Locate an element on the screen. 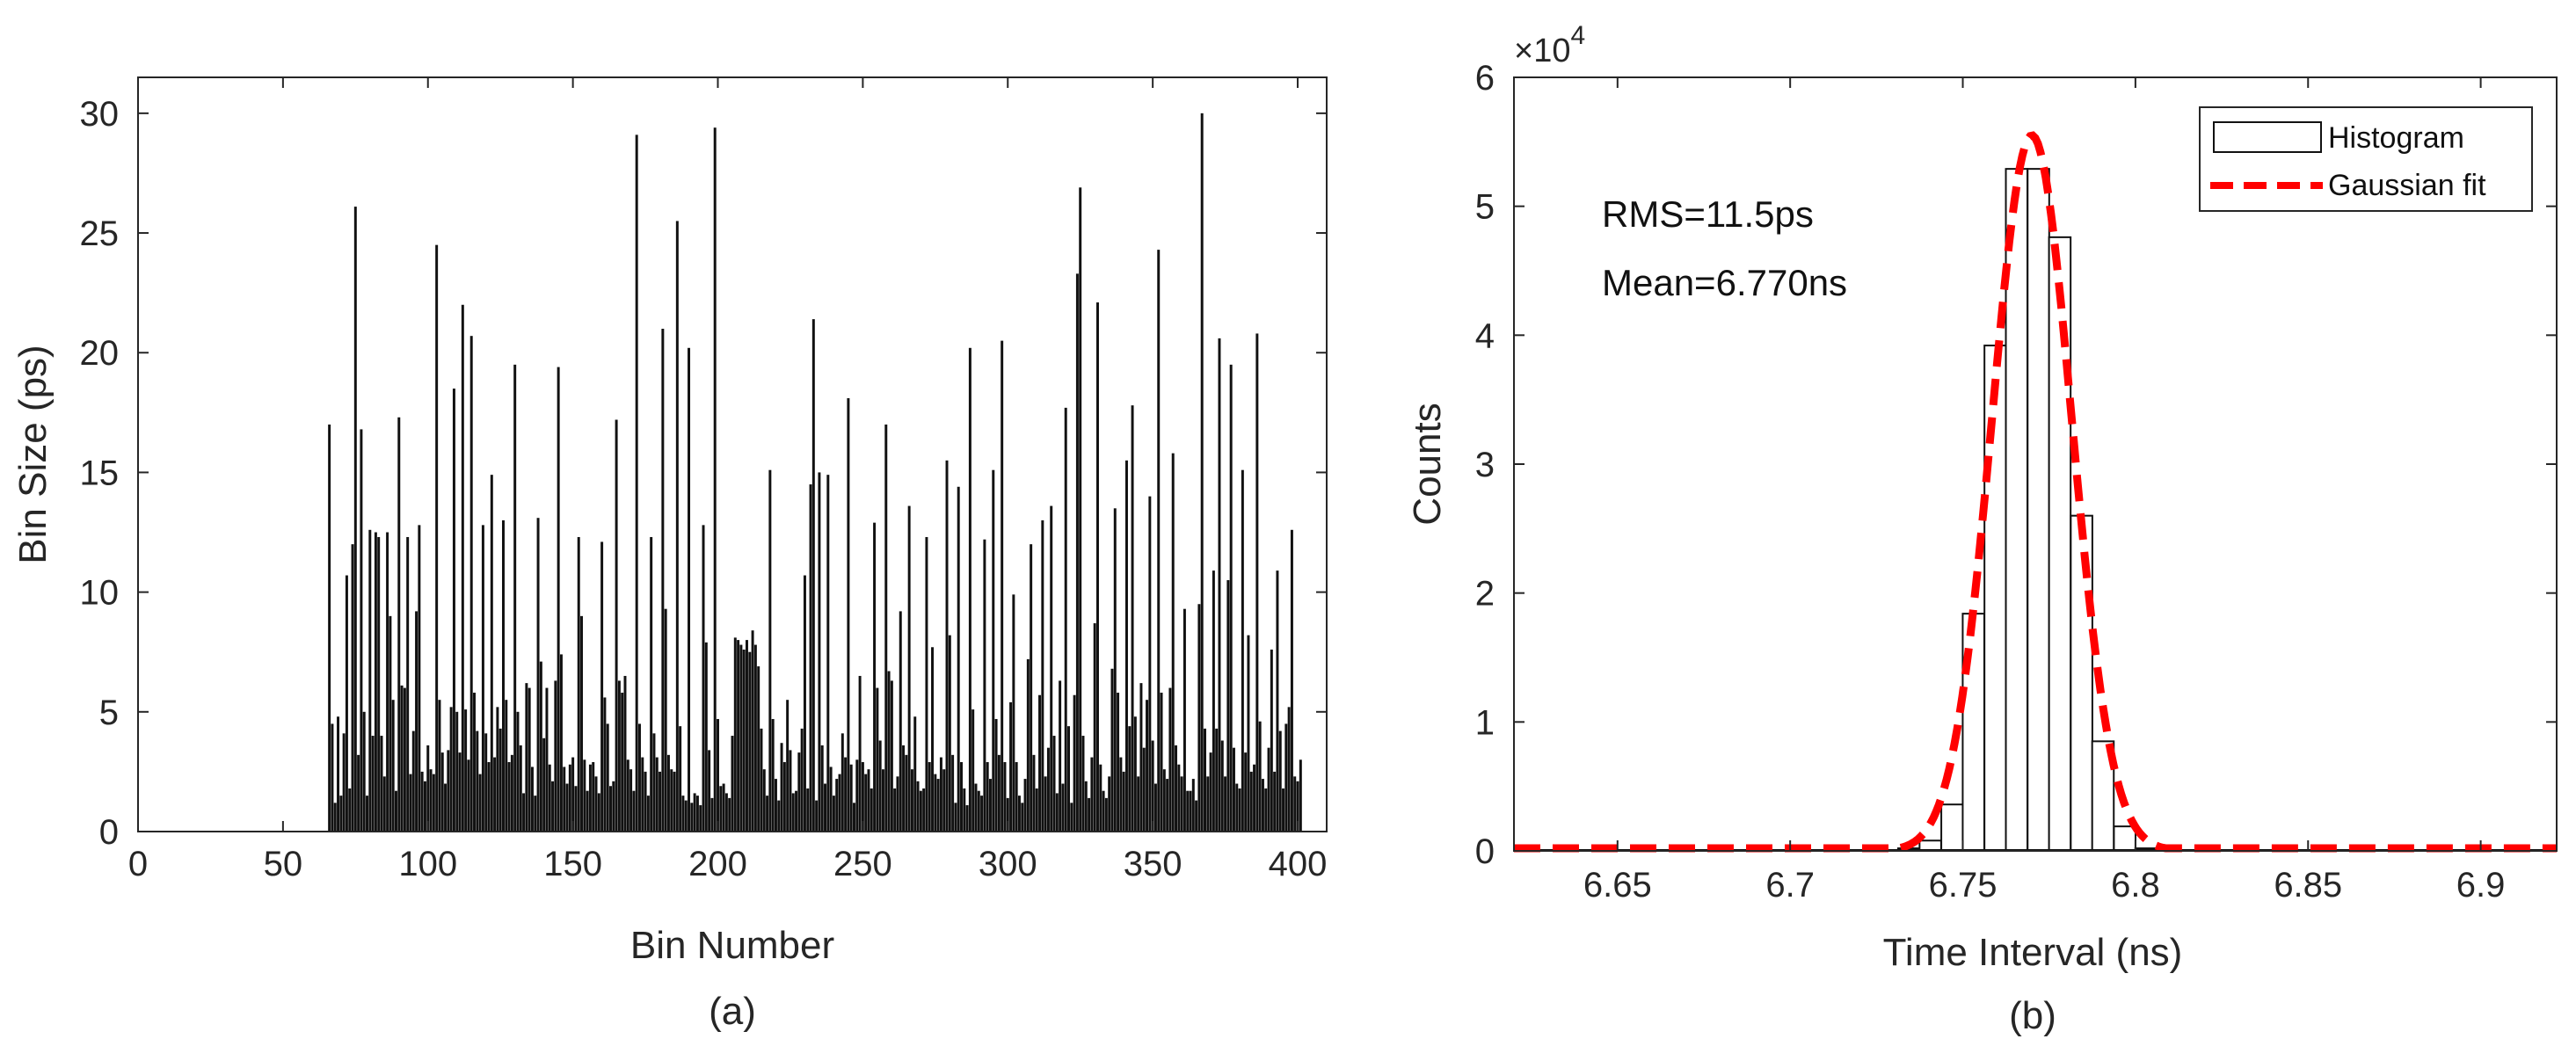 Image resolution: width=2576 pixels, height=1039 pixels. x-tick-label: 150 is located at coordinates (572, 864).